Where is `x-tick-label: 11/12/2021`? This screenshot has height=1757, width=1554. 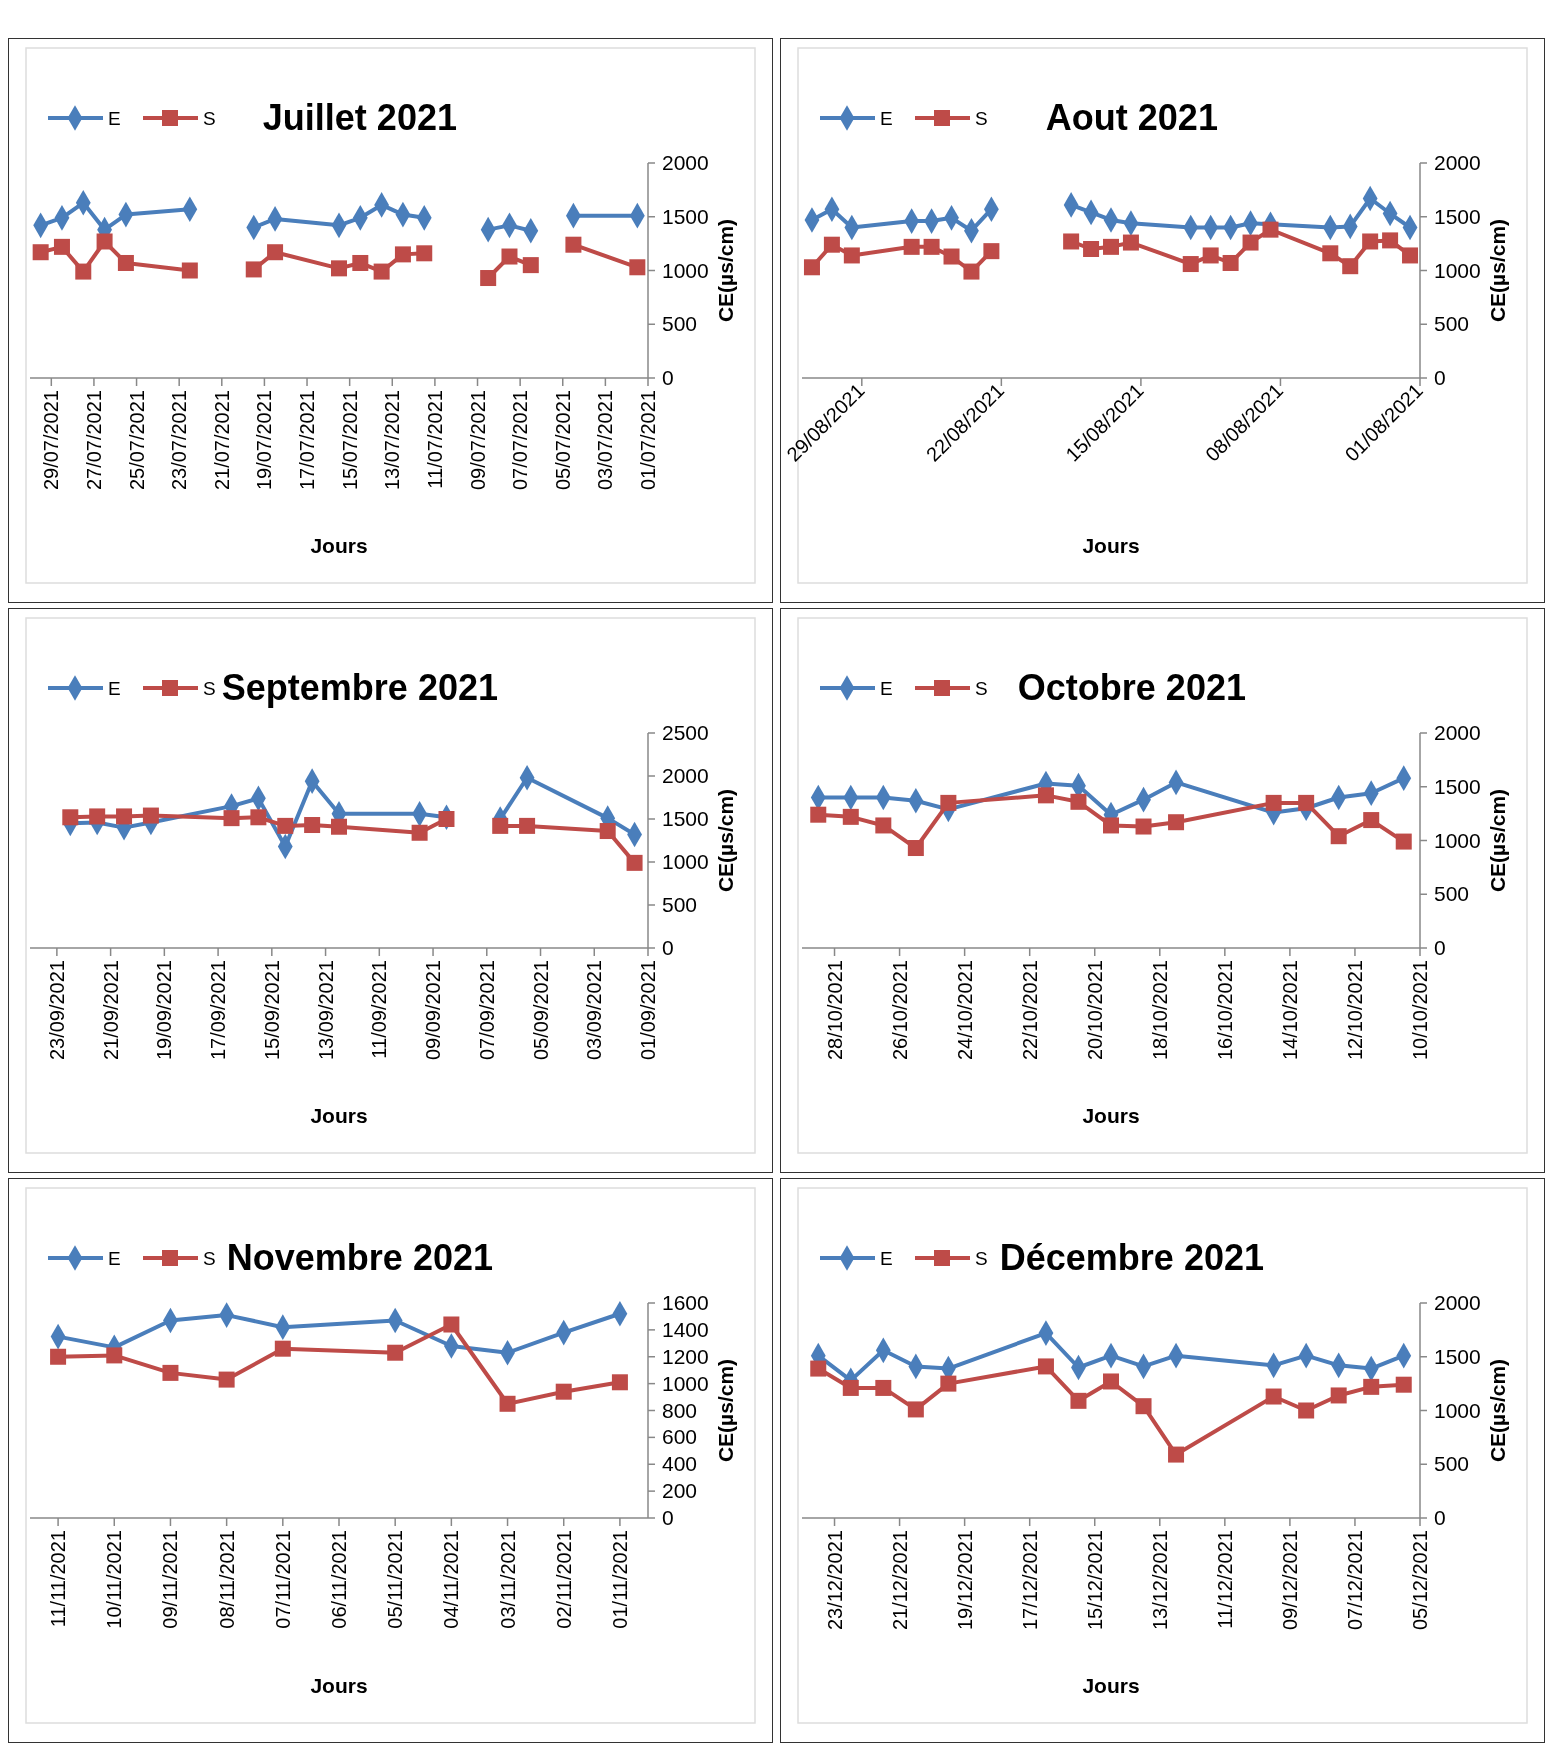
x-tick-label: 11/12/2021 is located at coordinates (1224, 1579).